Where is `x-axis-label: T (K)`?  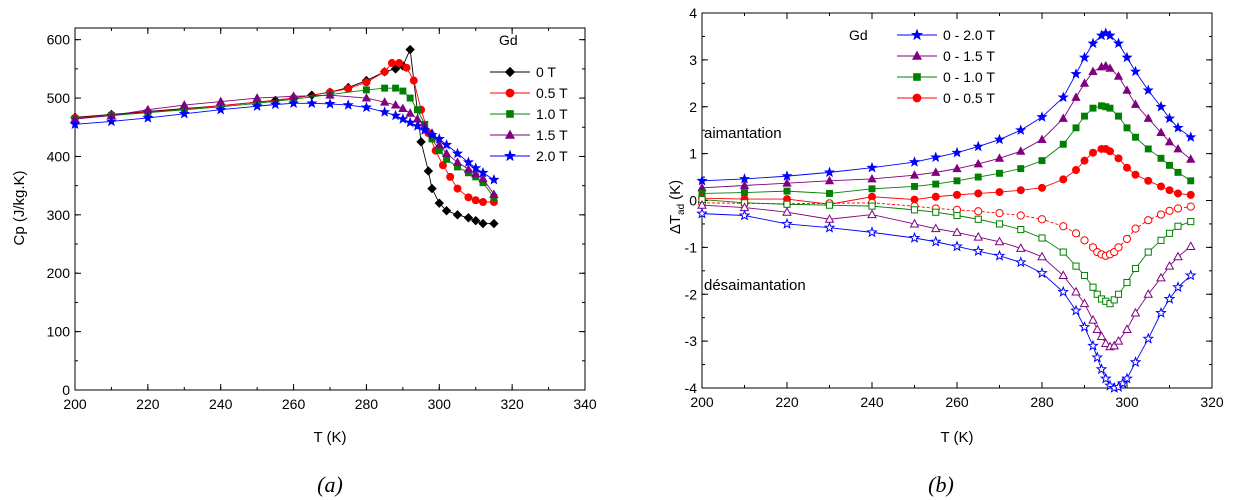
x-axis-label: T (K) is located at coordinates (956, 437).